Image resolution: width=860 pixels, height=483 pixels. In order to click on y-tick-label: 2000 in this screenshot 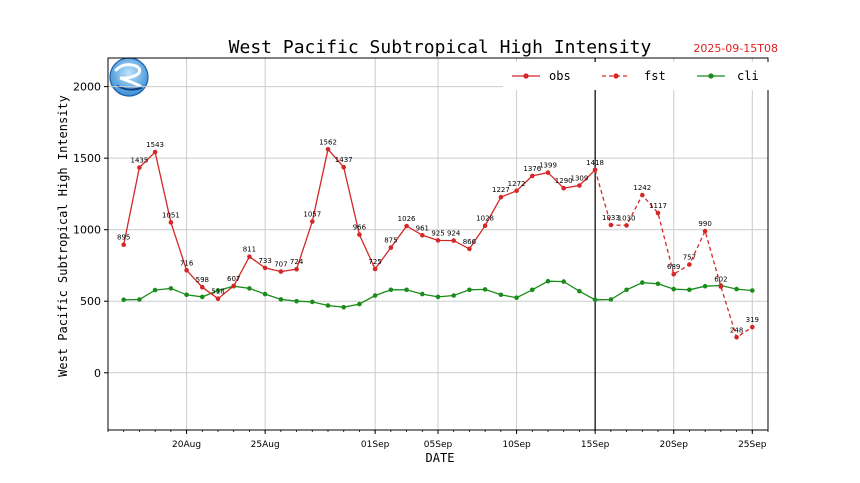, I will do `click(87, 87)`.